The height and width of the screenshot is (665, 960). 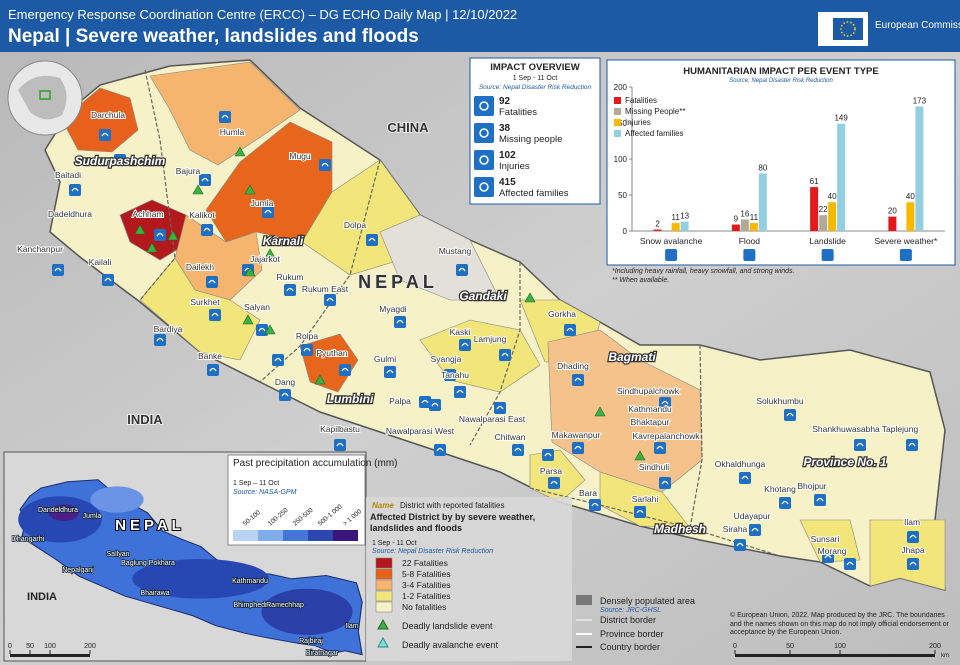 I want to click on inset-rain-zone, so click(x=307, y=611).